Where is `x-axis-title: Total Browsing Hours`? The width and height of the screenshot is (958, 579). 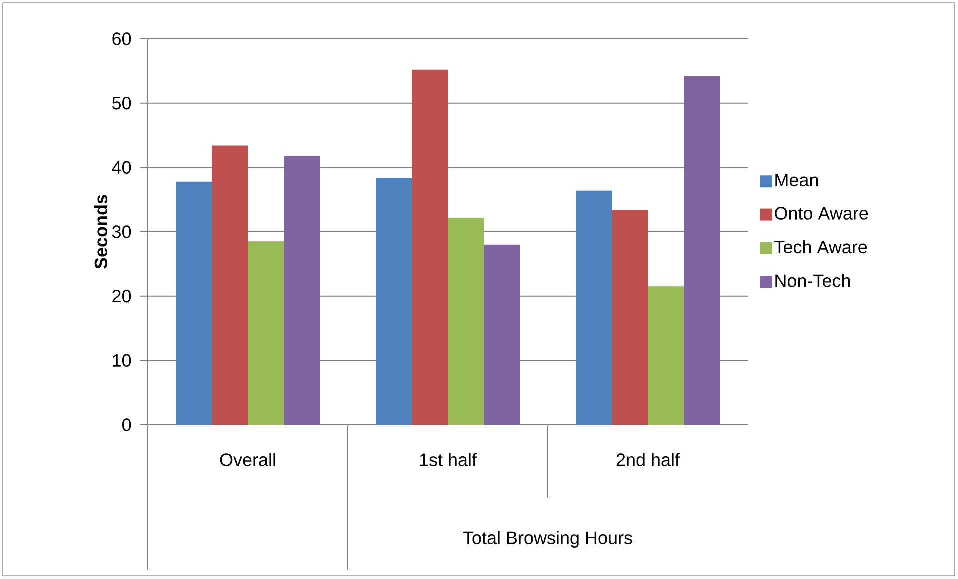 x-axis-title: Total Browsing Hours is located at coordinates (547, 539).